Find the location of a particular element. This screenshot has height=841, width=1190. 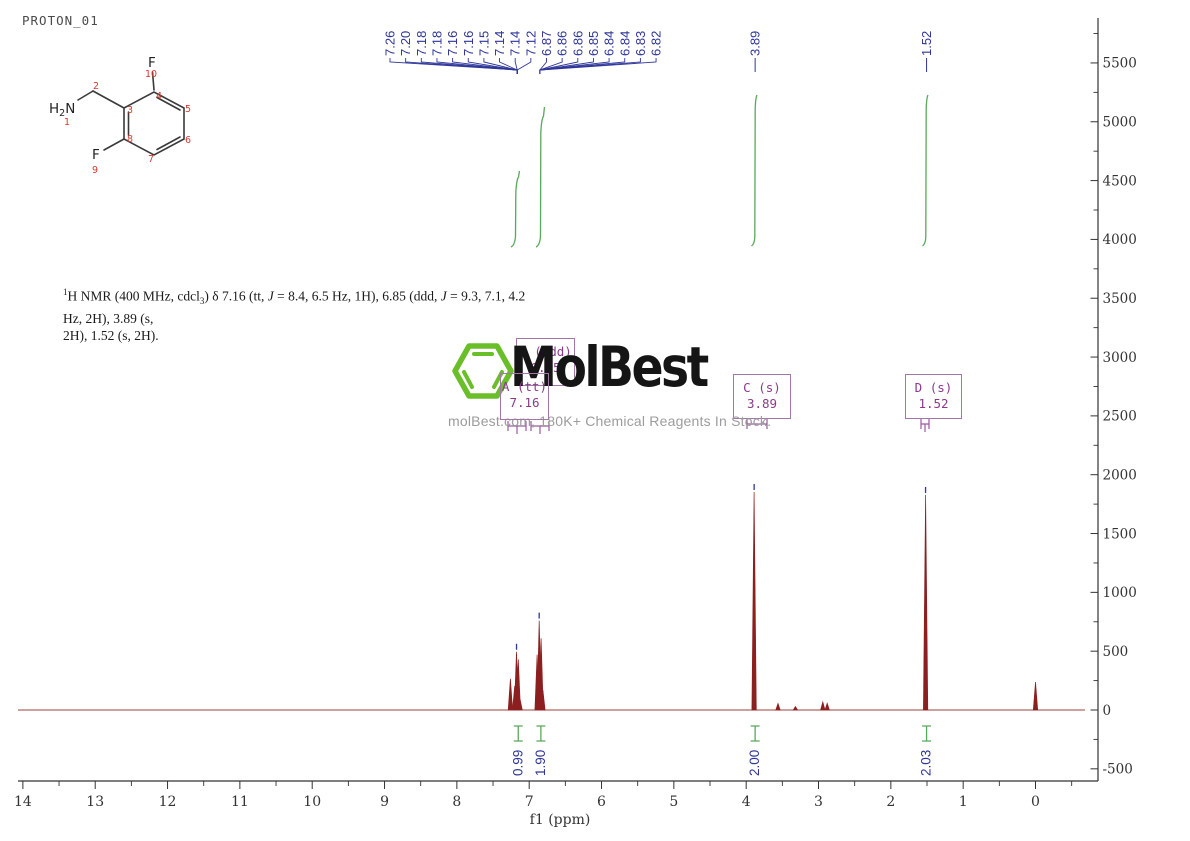

assignment-box-a: A (tt) 7.16 is located at coordinates (524, 396).